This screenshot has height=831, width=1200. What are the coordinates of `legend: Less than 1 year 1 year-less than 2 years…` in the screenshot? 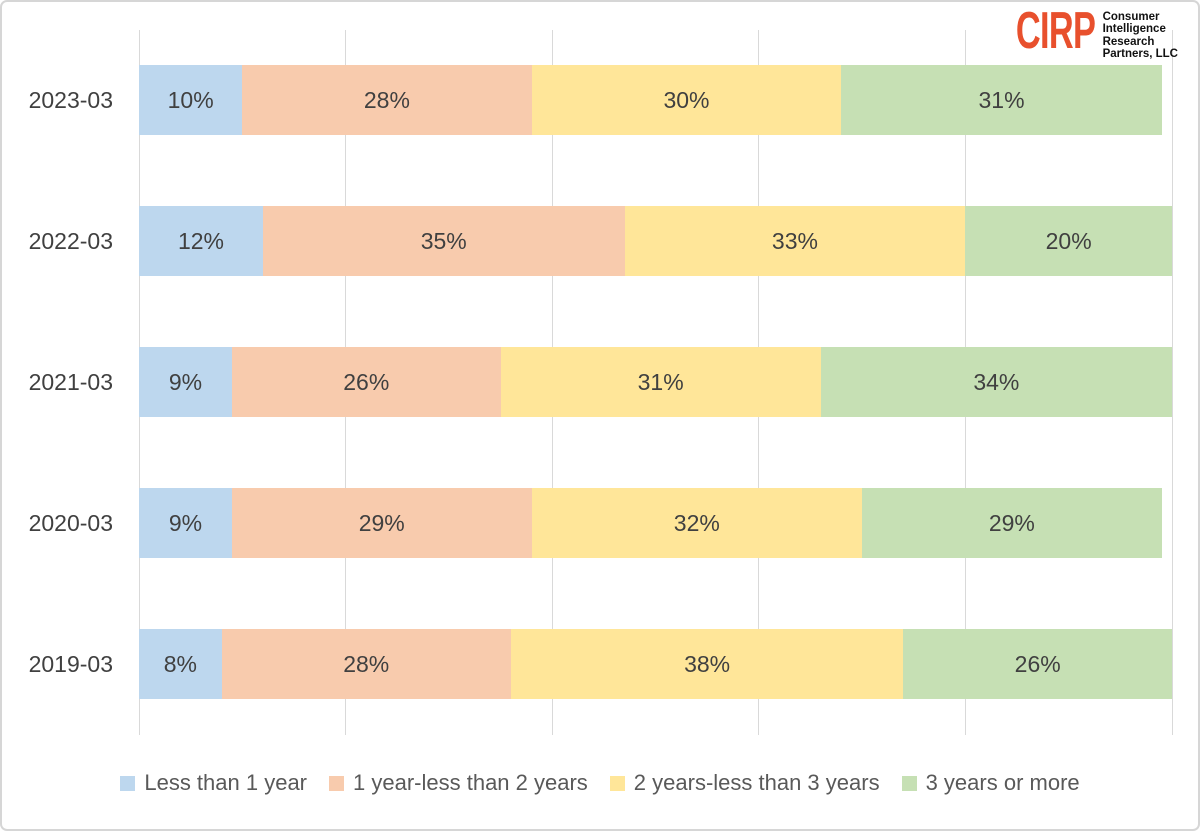 It's located at (600, 783).